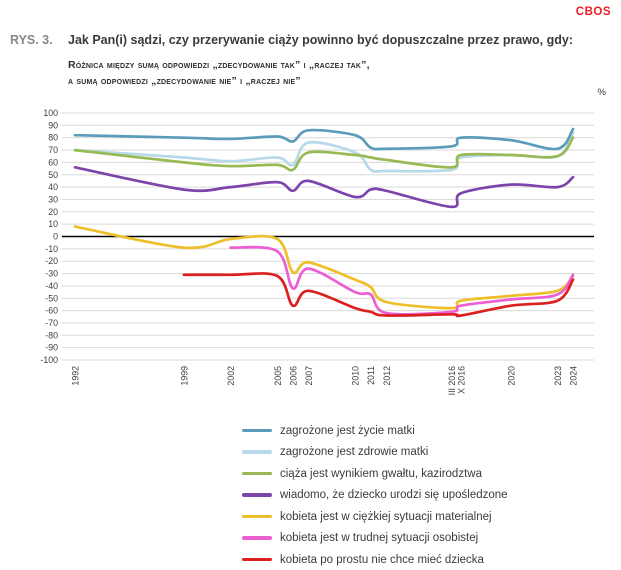 The width and height of the screenshot is (621, 570). What do you see at coordinates (231, 376) in the screenshot?
I see `x-tick-label: 2002` at bounding box center [231, 376].